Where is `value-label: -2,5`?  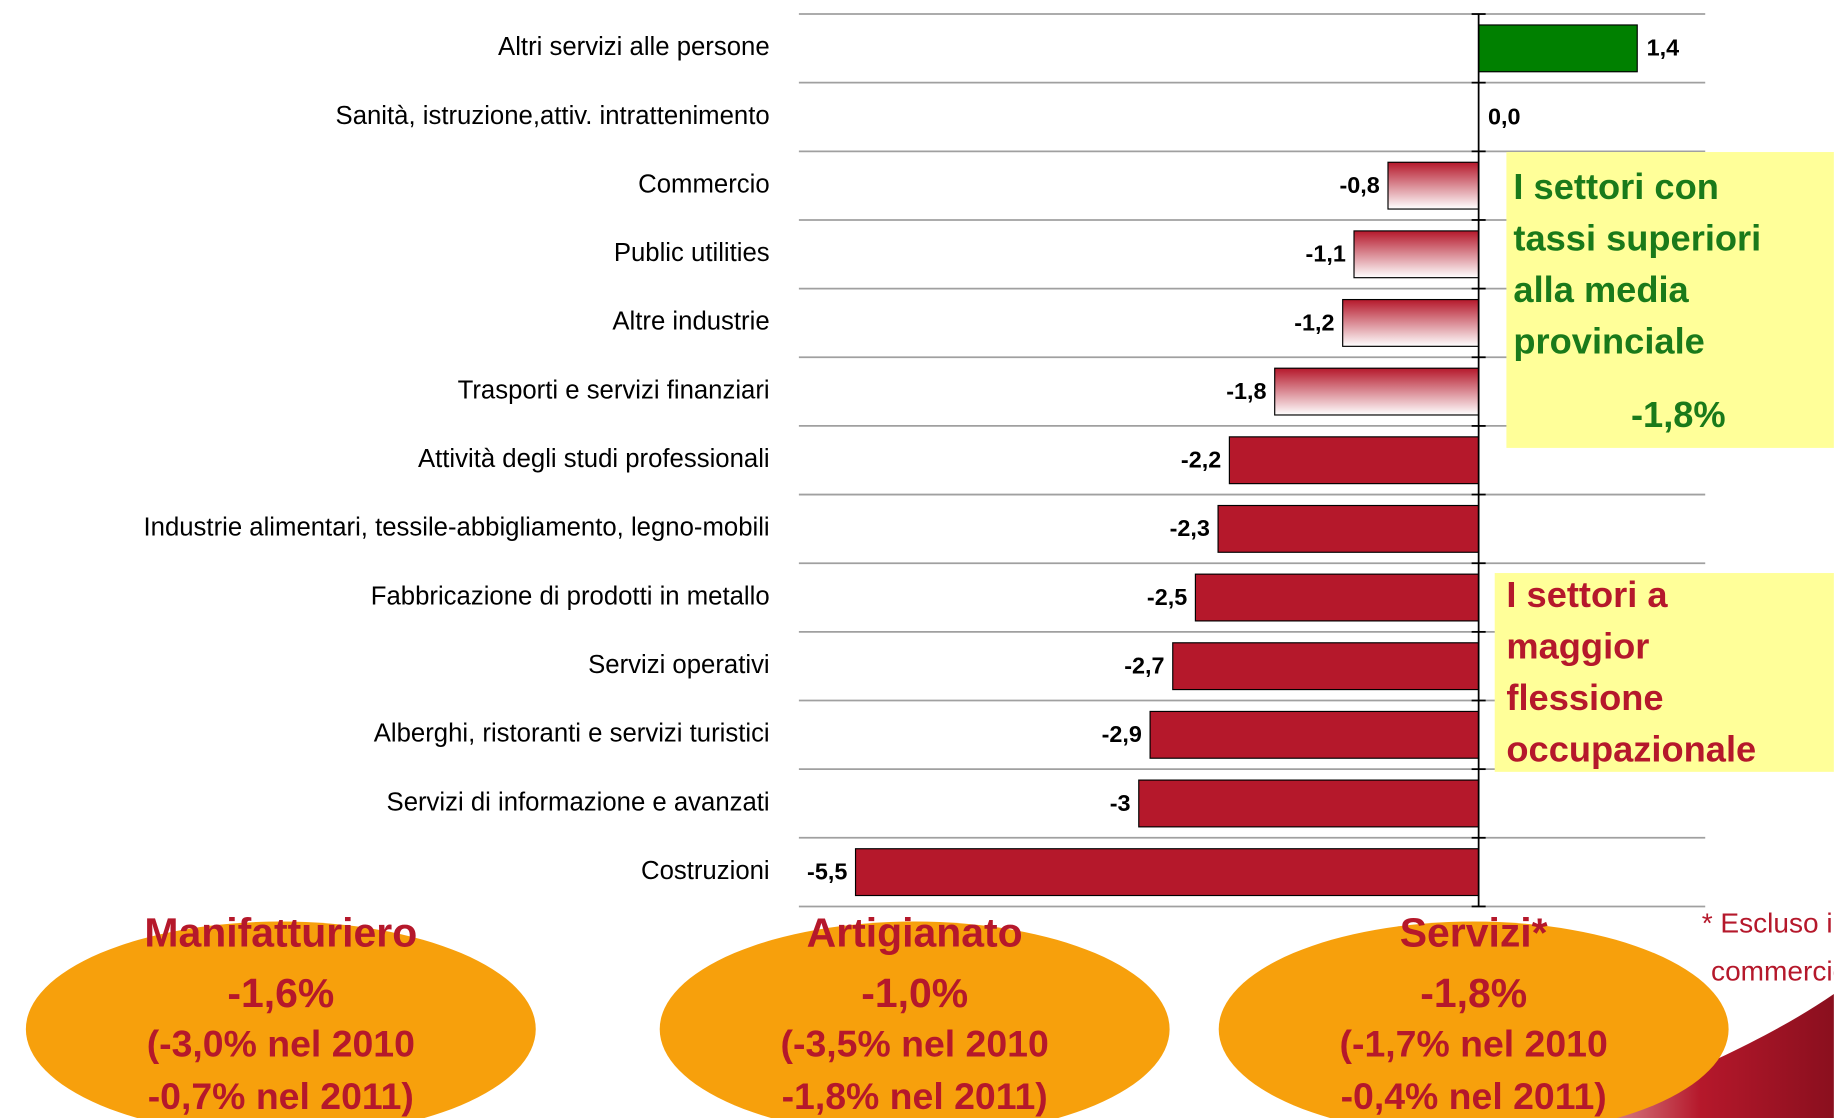 value-label: -2,5 is located at coordinates (1167, 597).